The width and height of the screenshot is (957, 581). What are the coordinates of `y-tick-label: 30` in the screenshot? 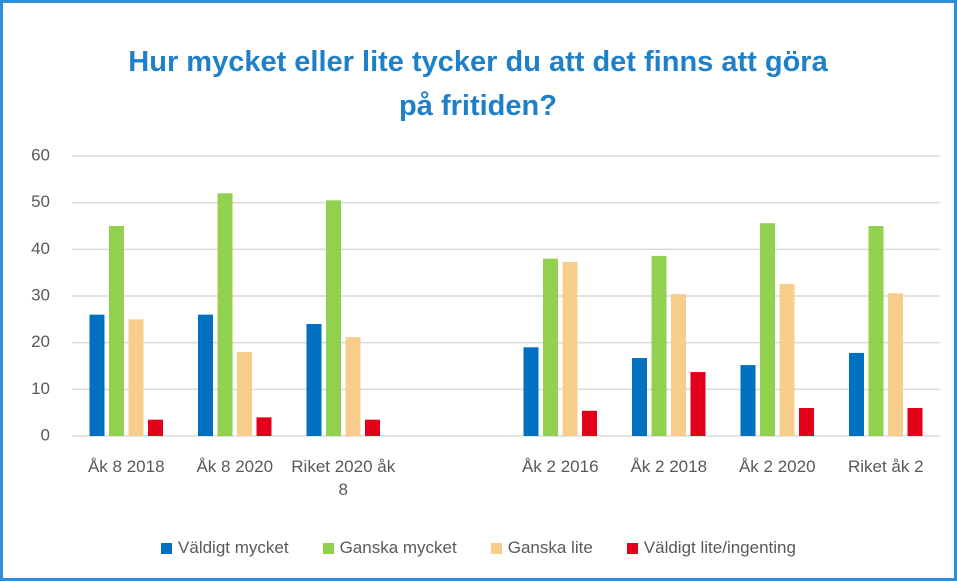 It's located at (40, 294).